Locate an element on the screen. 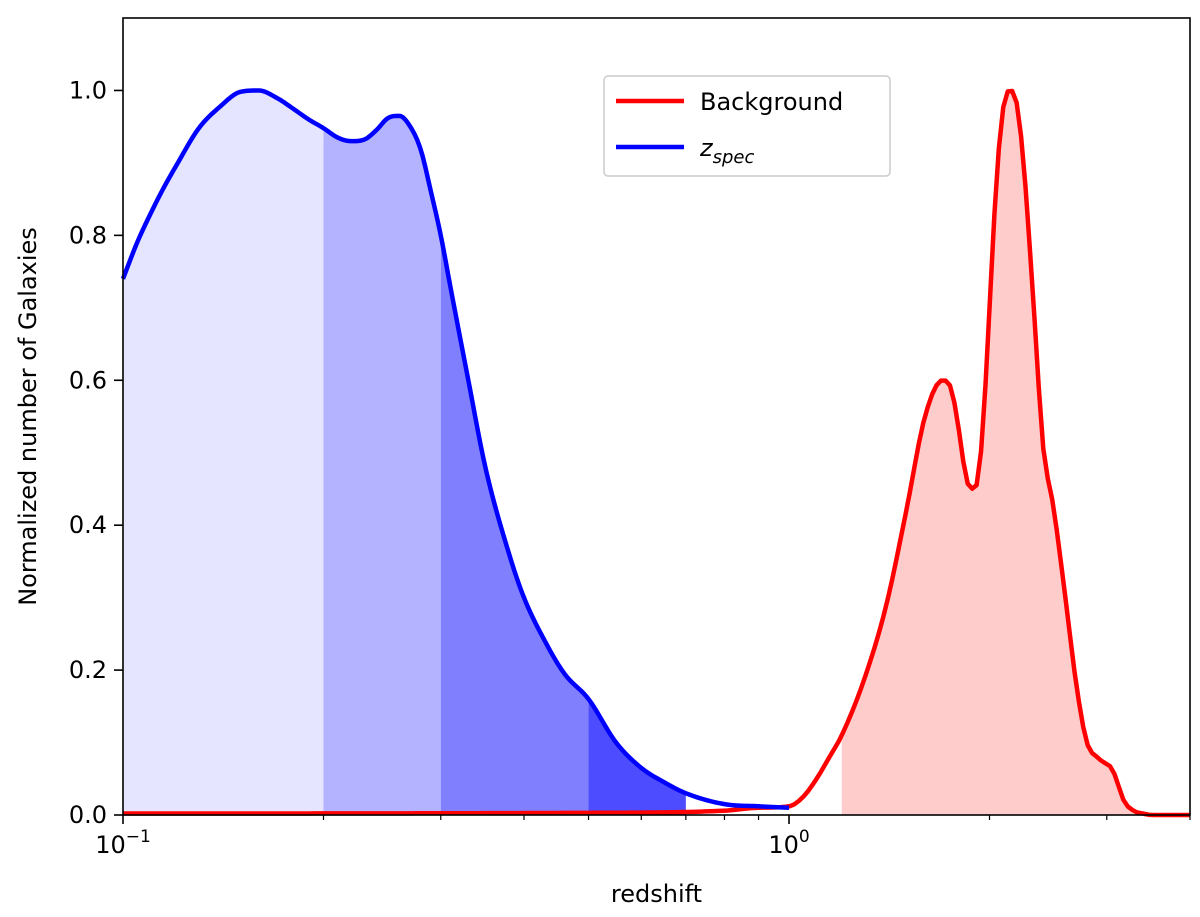 This screenshot has height=917, width=1200. y-tick-label: 0.2 is located at coordinates (88, 670).